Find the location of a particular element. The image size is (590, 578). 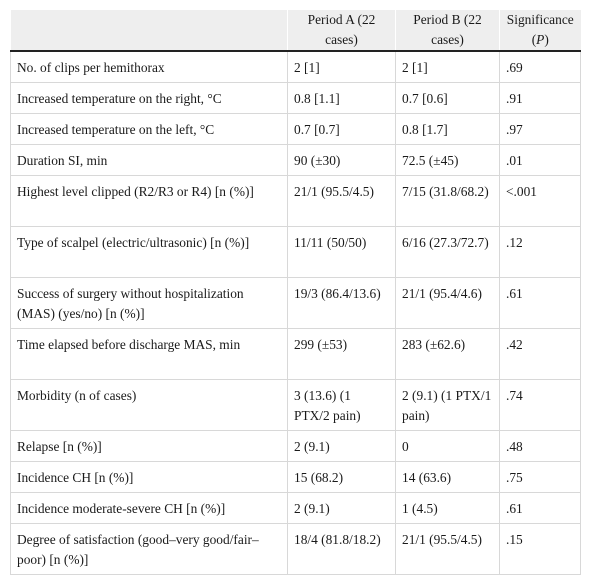

row-period-a: 15 (68.2) is located at coordinates (341, 477).